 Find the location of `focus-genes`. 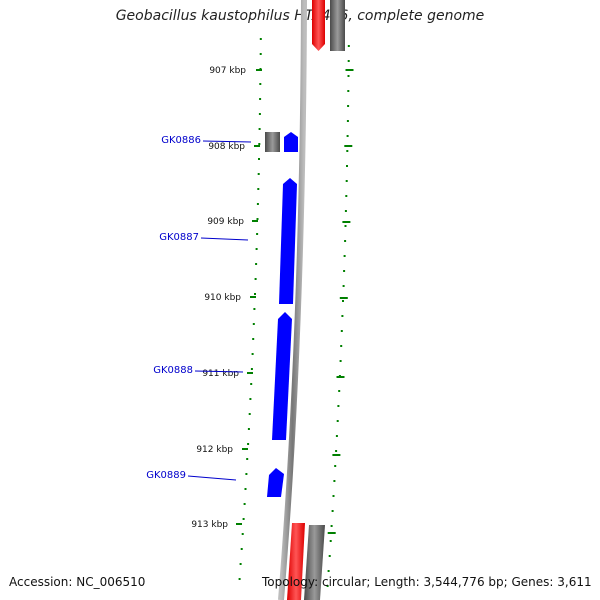

focus-genes is located at coordinates (282, 314).